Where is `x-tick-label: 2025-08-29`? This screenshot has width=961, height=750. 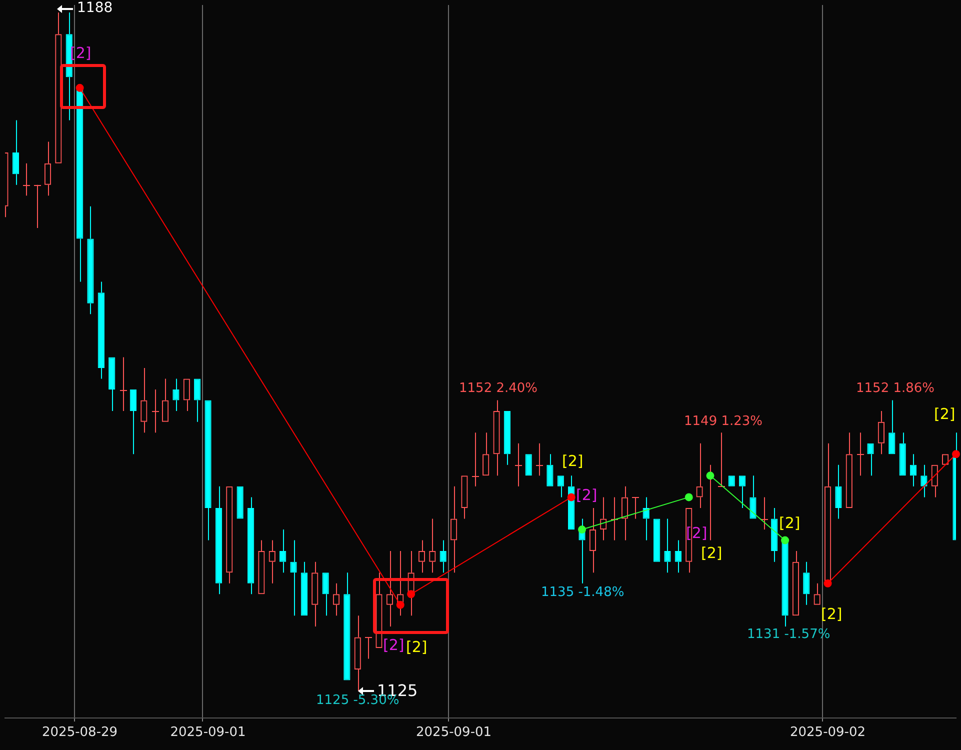 x-tick-label: 2025-08-29 is located at coordinates (80, 732).